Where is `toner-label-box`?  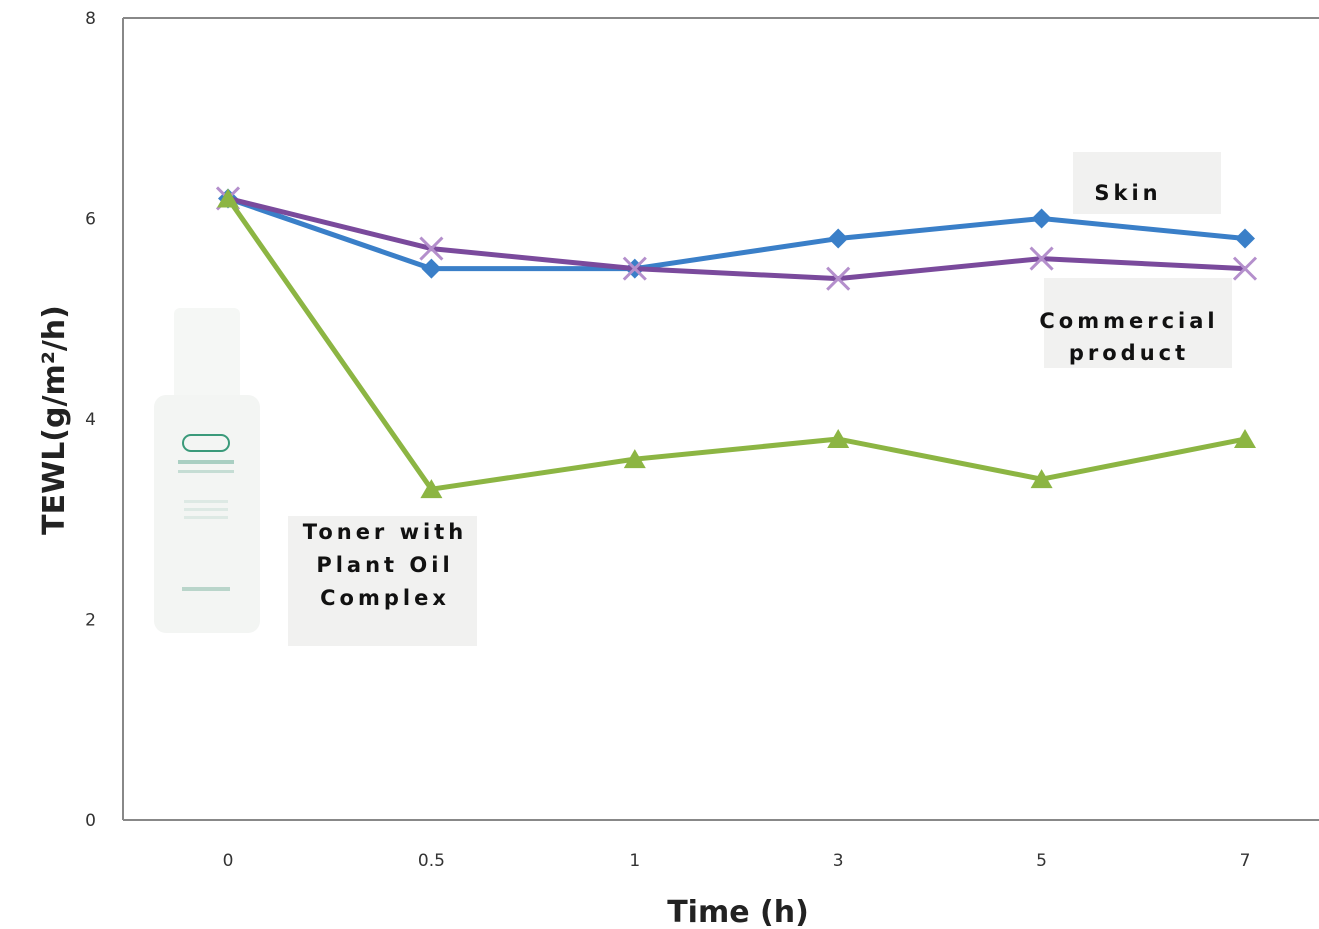
toner-label-box is located at coordinates (382, 581).